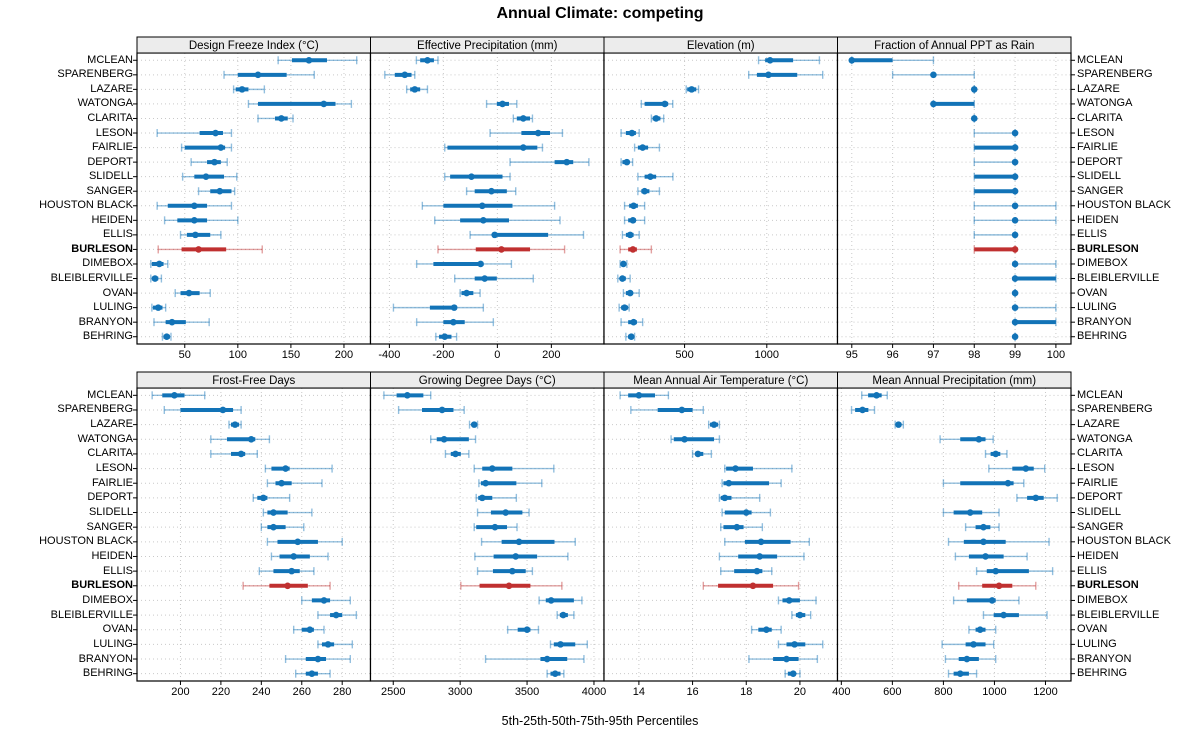 This screenshot has height=750, width=1200. I want to click on site-label-left: DEPORT, so click(110, 497).